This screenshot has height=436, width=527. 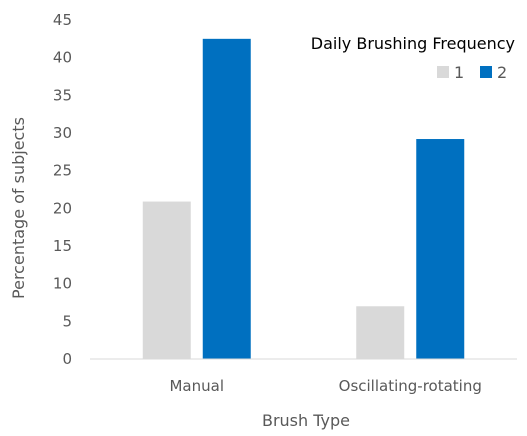 I want to click on y-axis-title: Percentage of subjects, so click(x=18, y=208).